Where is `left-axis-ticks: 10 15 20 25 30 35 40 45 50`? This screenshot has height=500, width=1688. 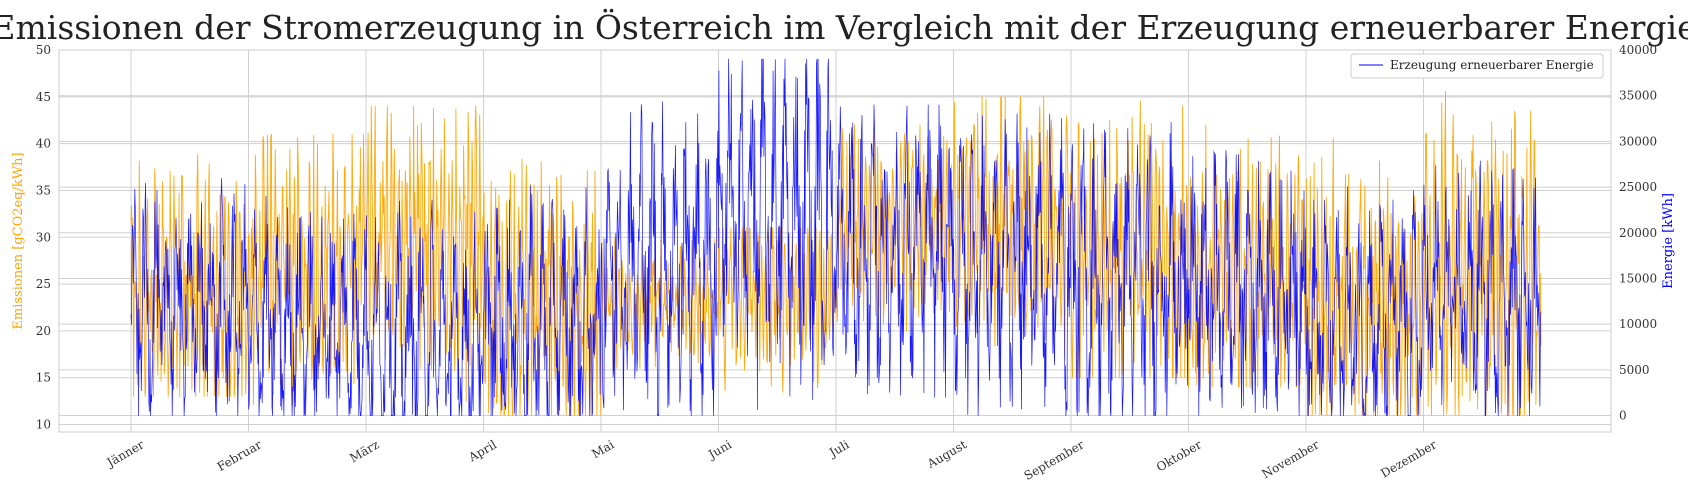
left-axis-ticks: 10 15 20 25 30 35 40 45 50 is located at coordinates (43, 237).